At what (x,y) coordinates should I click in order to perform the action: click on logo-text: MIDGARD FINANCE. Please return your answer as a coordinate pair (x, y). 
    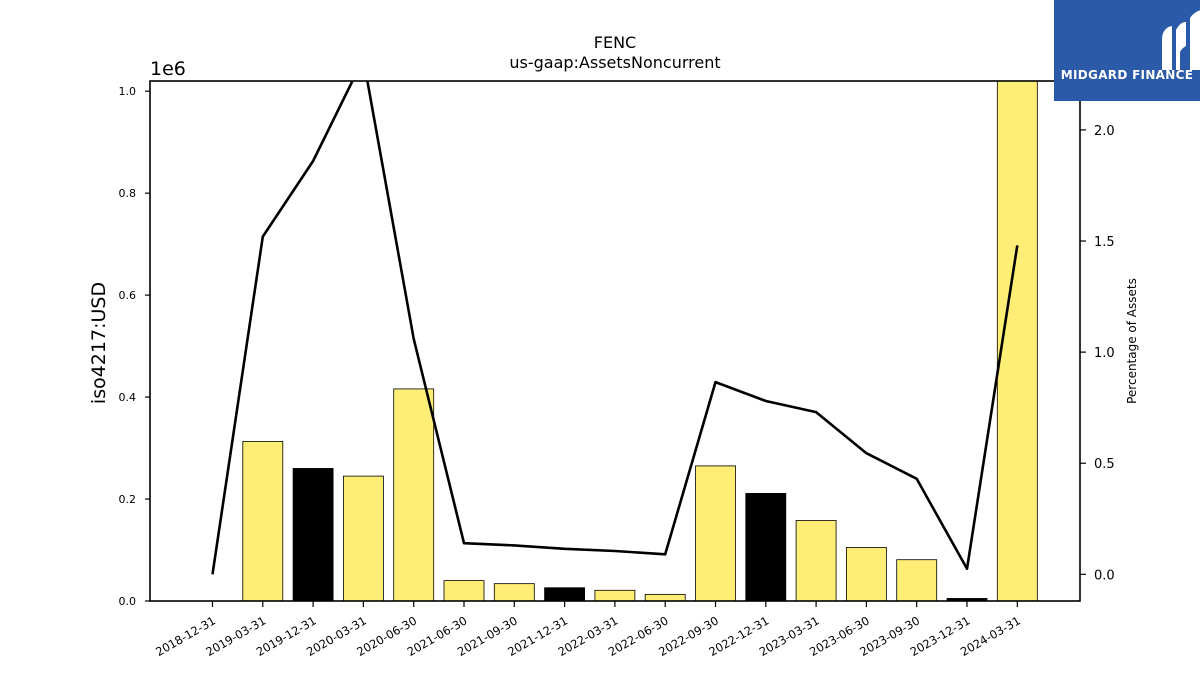
    Looking at the image, I should click on (1127, 75).